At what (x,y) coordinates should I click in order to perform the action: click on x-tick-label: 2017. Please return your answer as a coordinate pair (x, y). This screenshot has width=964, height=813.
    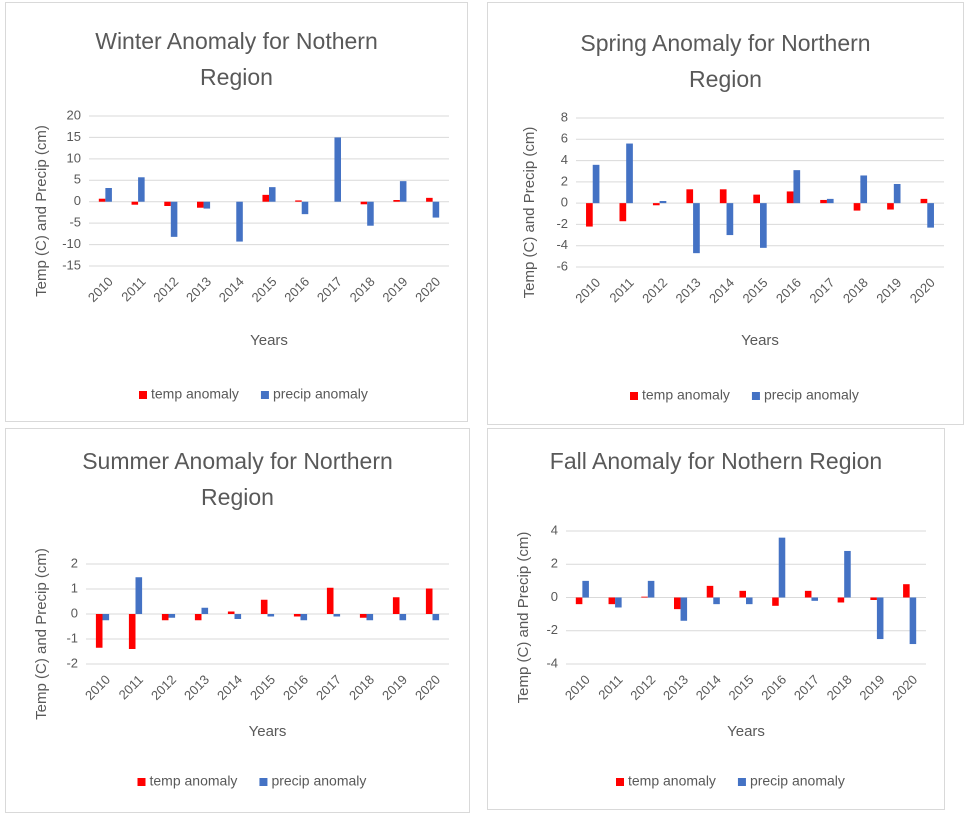
    Looking at the image, I should click on (329, 289).